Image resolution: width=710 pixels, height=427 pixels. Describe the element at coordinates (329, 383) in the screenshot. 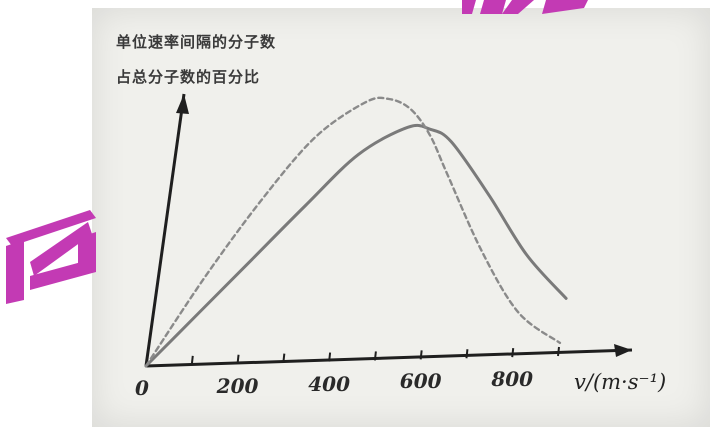

I see `x-tick-label: 400` at that location.